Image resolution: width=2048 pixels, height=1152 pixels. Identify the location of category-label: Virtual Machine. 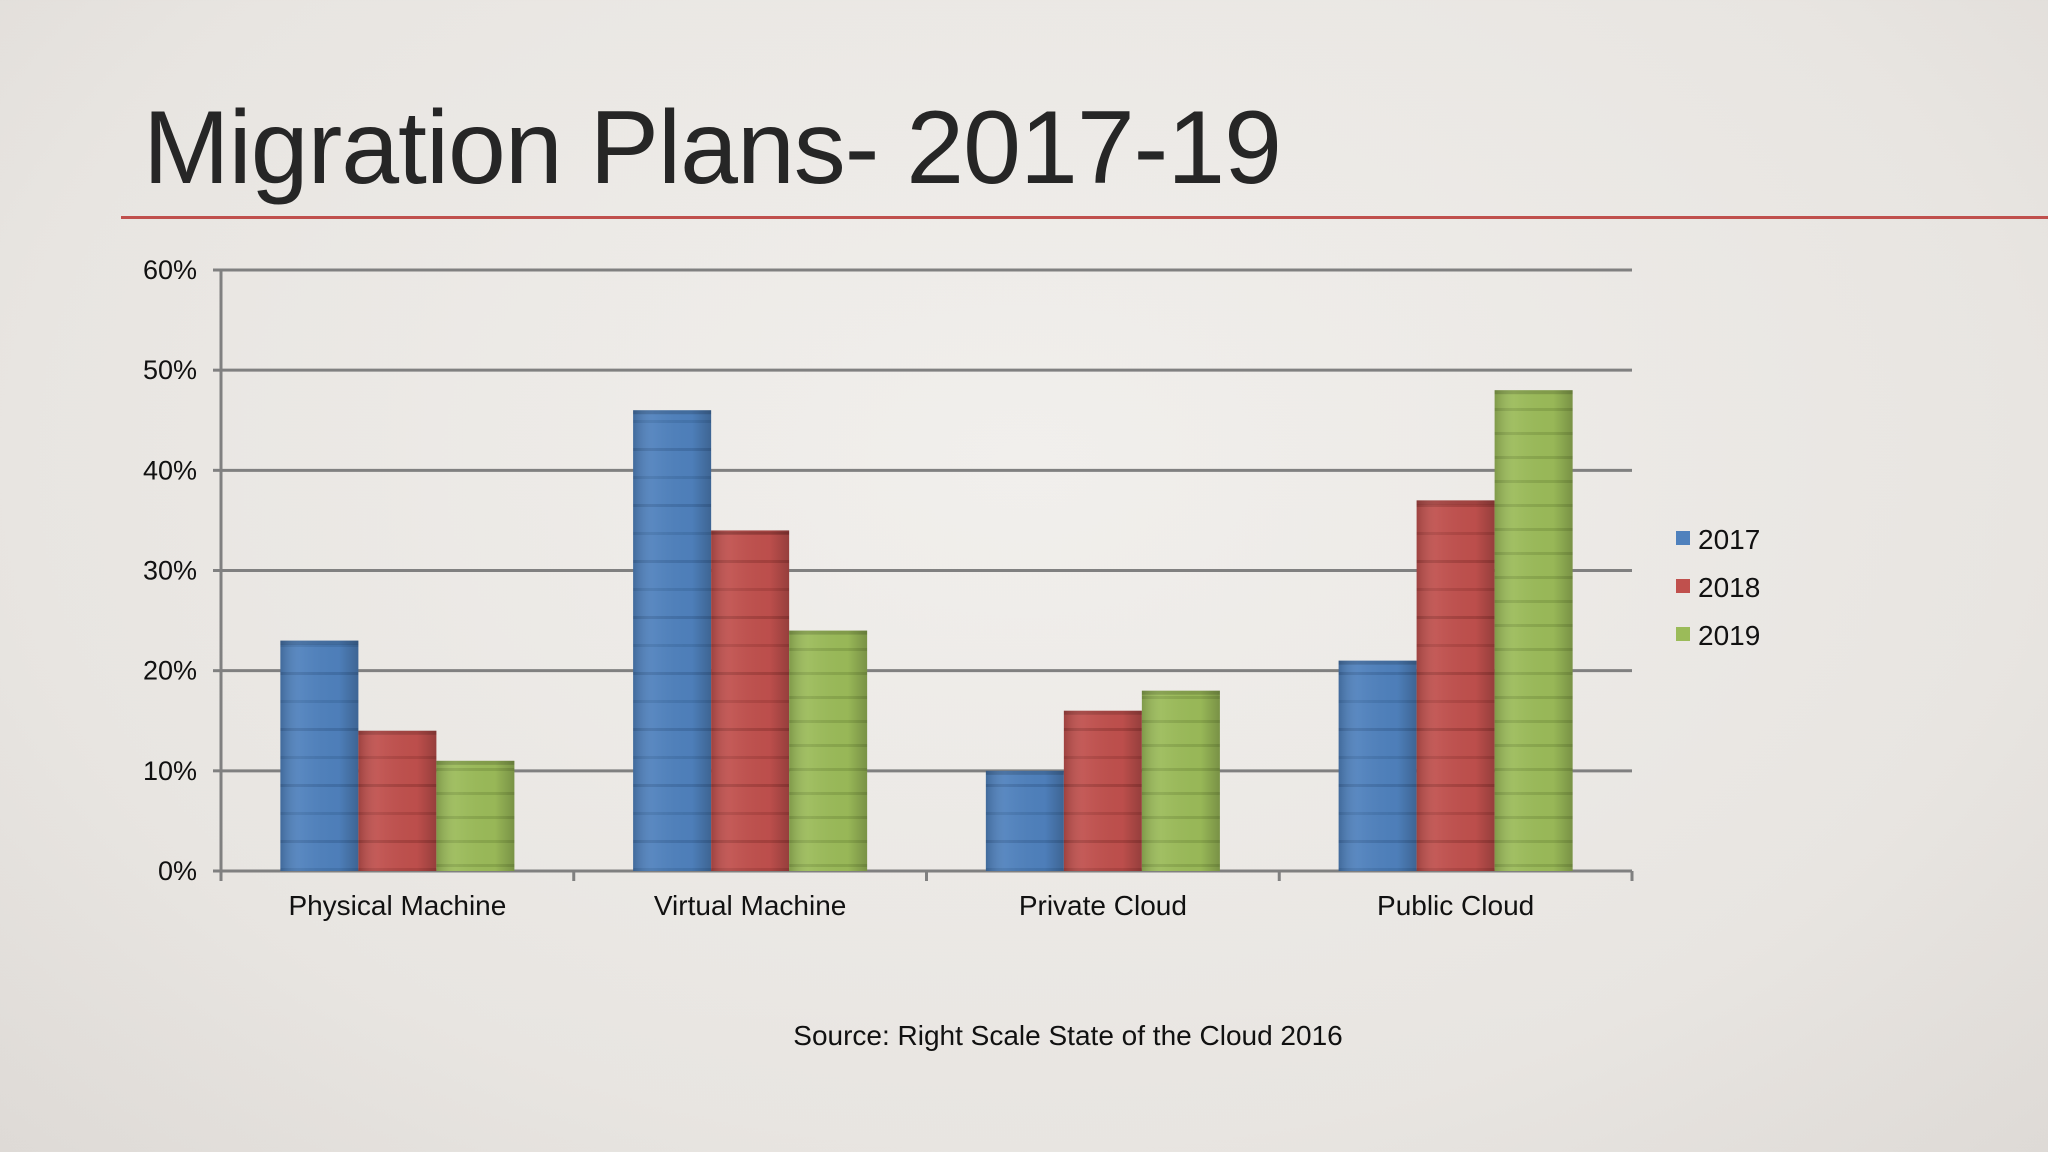
(750, 905).